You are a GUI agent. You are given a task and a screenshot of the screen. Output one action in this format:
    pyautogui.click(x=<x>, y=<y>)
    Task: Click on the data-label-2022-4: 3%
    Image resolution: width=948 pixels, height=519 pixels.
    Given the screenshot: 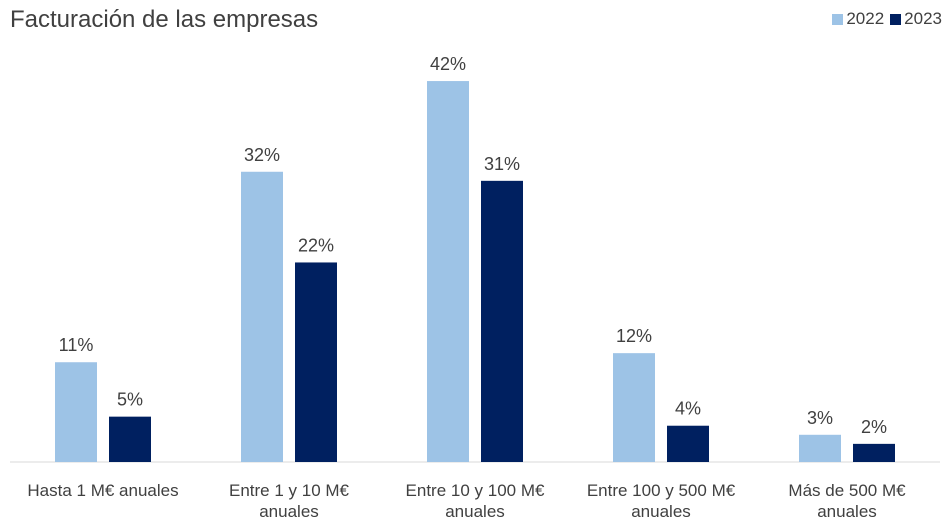 What is the action you would take?
    pyautogui.click(x=820, y=418)
    